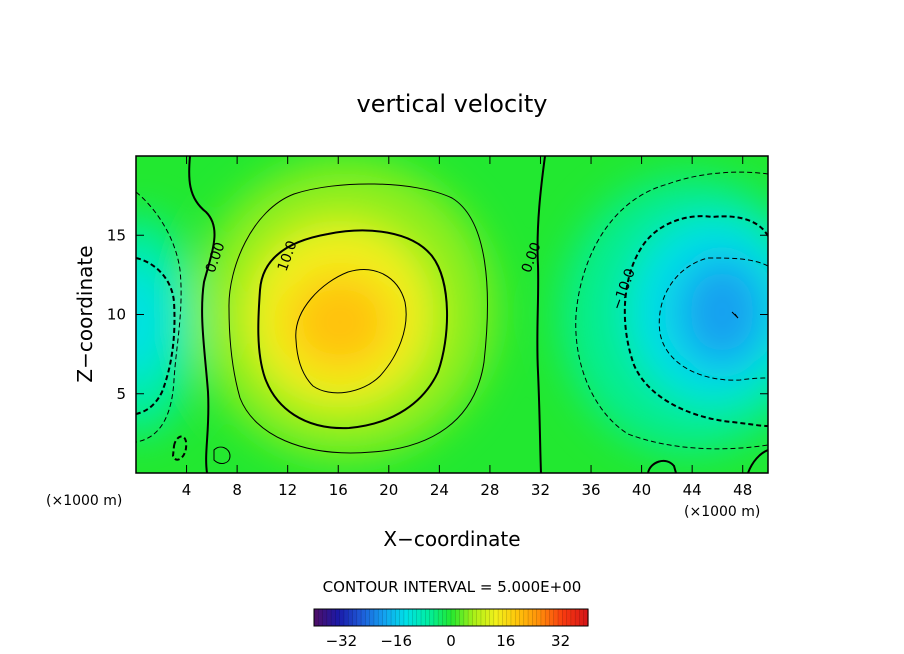 This screenshot has height=654, width=904. I want to click on contour-neg15-right, so click(713, 319).